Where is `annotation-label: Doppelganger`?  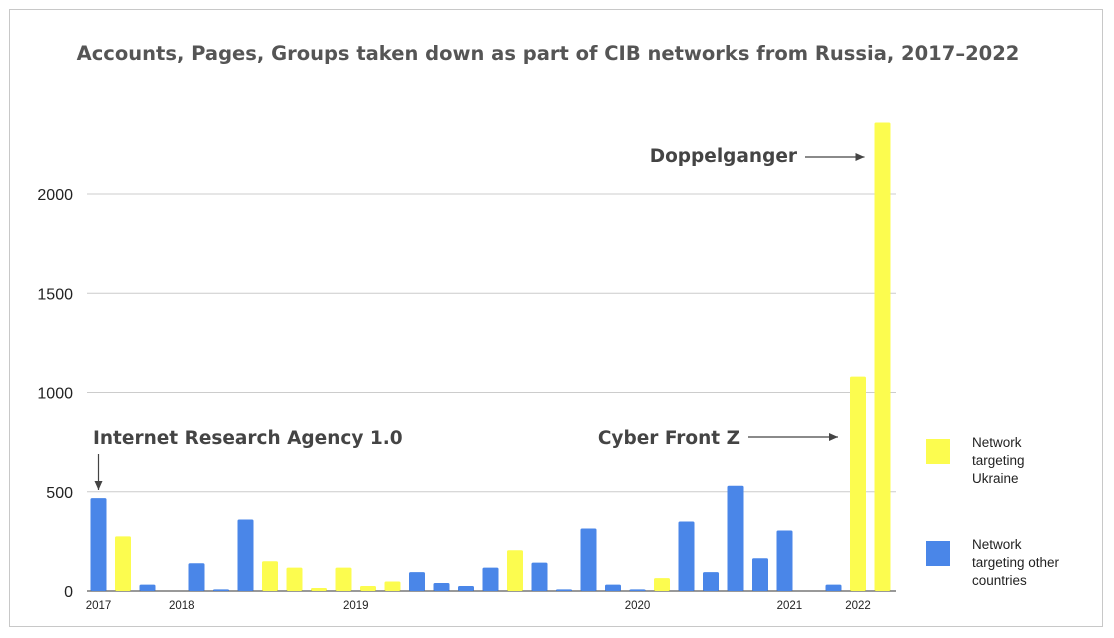
annotation-label: Doppelganger is located at coordinates (724, 156).